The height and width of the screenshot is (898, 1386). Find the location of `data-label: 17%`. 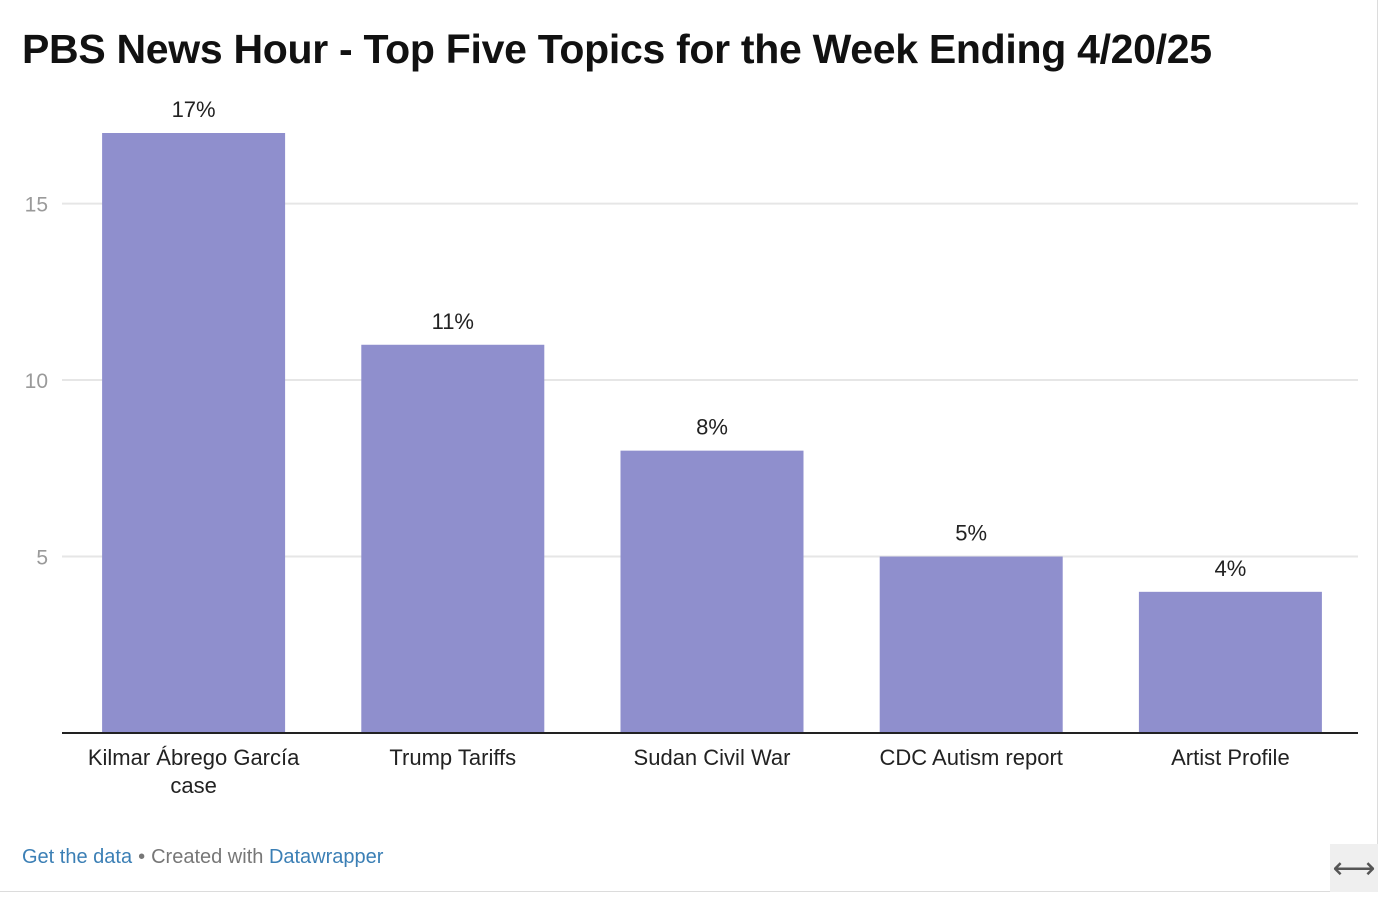

data-label: 17% is located at coordinates (194, 109).